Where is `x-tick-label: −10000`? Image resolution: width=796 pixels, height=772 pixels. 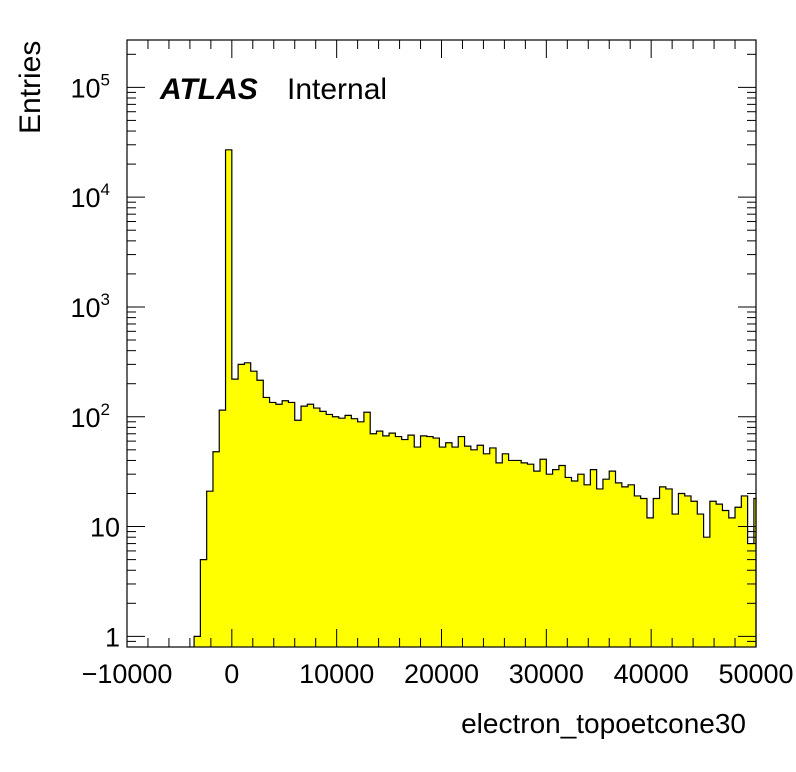 x-tick-label: −10000 is located at coordinates (127, 674).